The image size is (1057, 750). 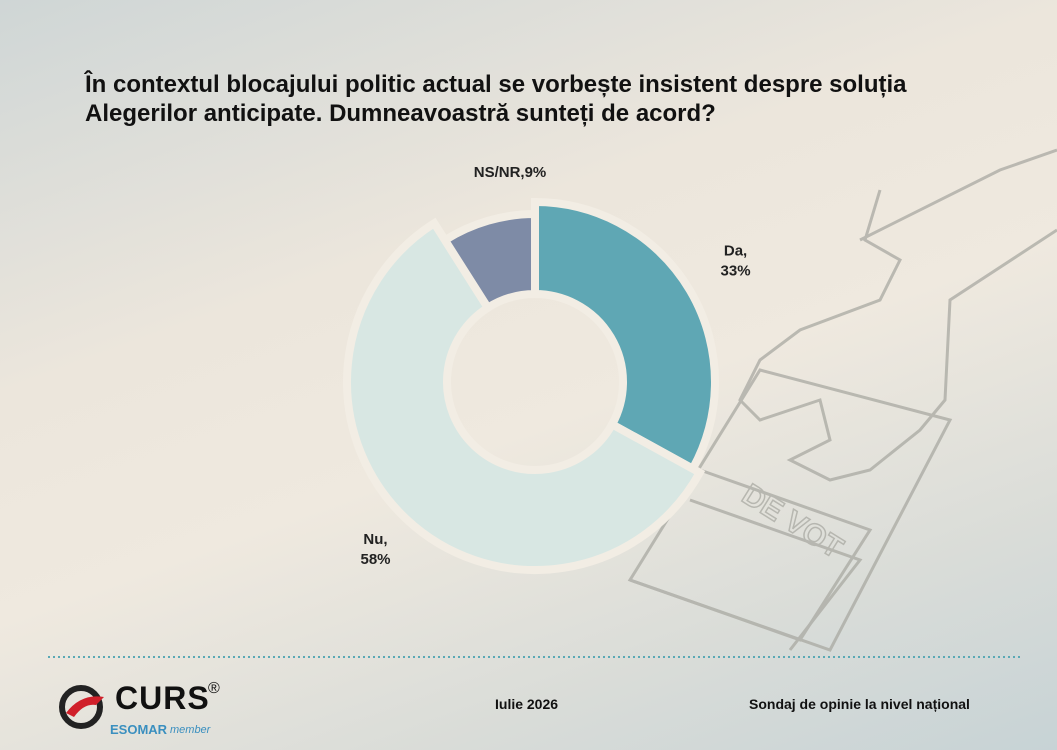 What do you see at coordinates (214, 688) in the screenshot?
I see `logo-registered: ®` at bounding box center [214, 688].